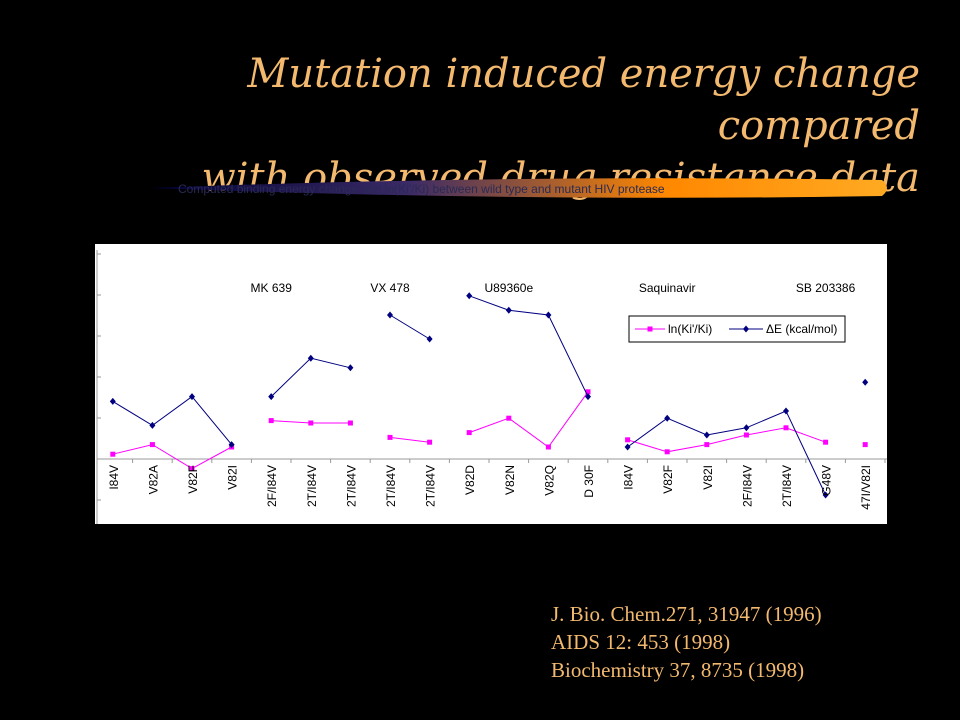 This screenshot has width=960, height=720. I want to click on group-label: MK 639, so click(272, 288).